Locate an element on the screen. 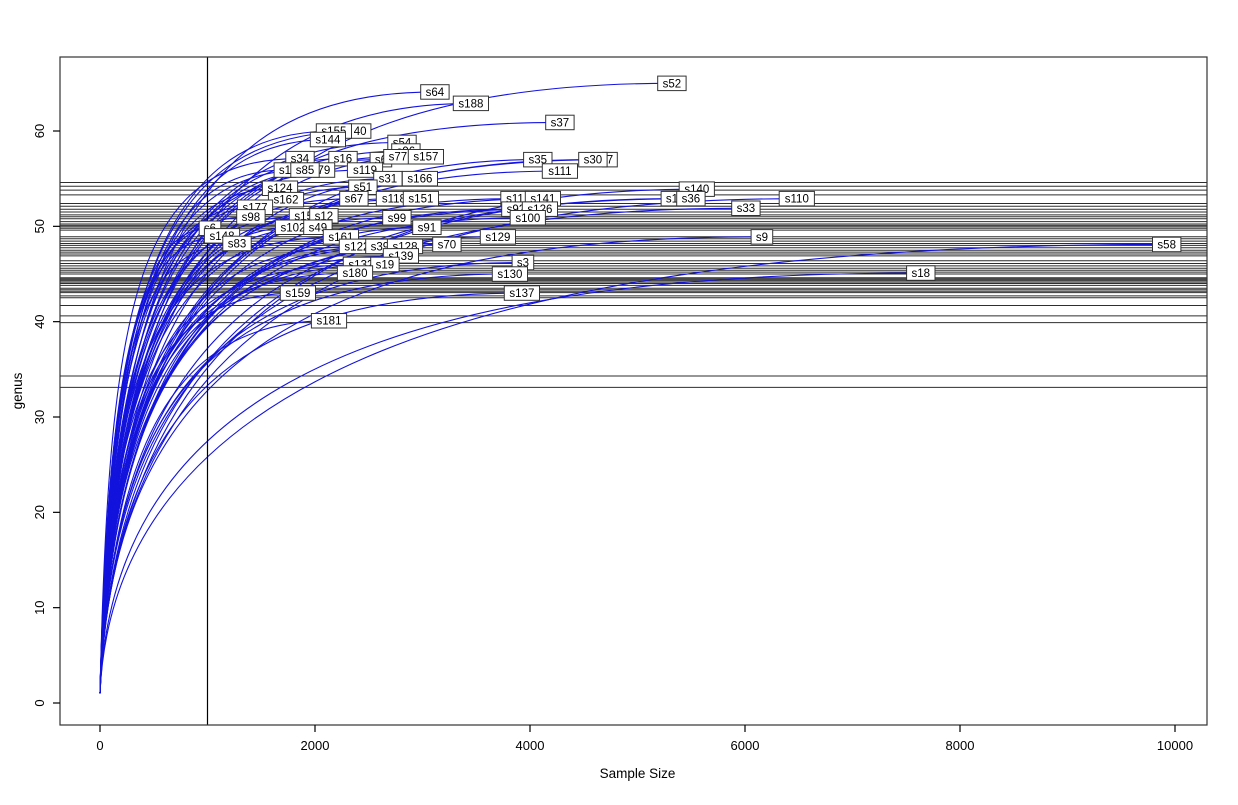  sample-label-text: 7 is located at coordinates (610, 161).